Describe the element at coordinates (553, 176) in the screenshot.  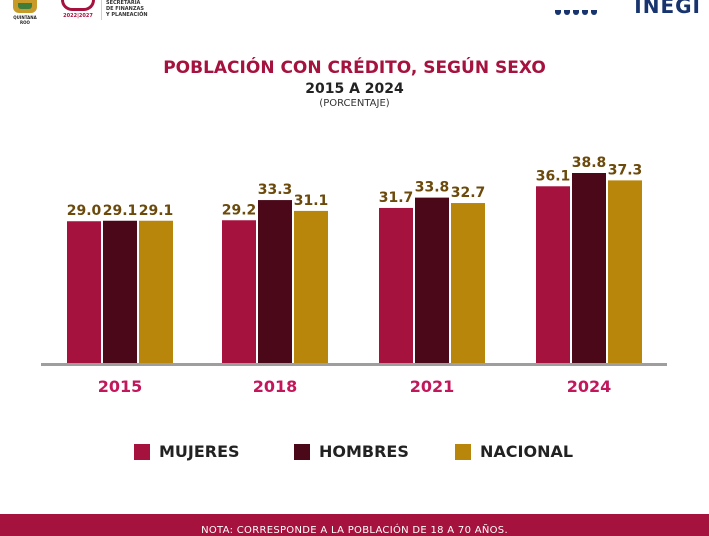
I see `value-label-mujeres-2024: 36.1` at that location.